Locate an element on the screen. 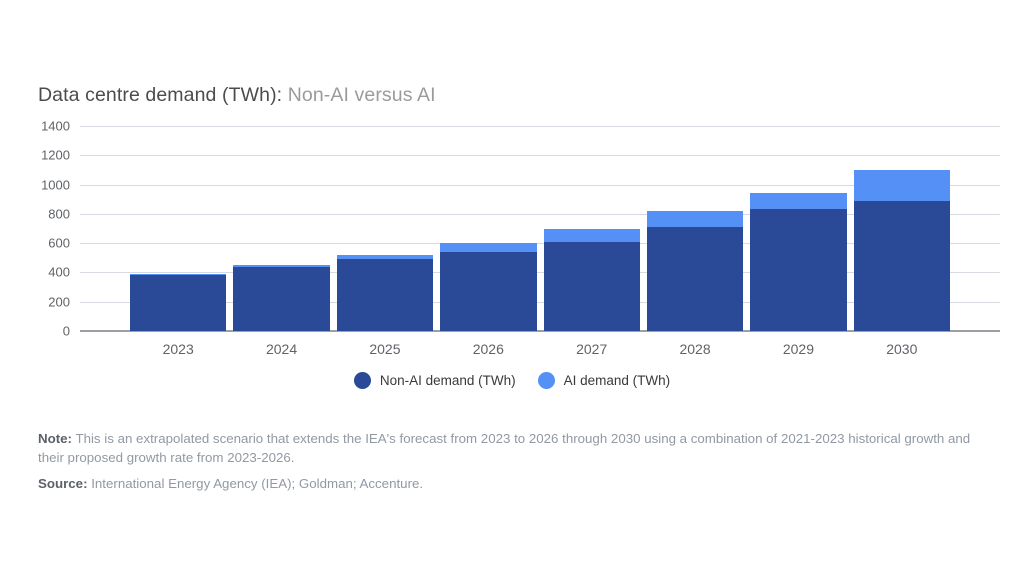 Image resolution: width=1024 pixels, height=576 pixels. legend-item-ai: AI demand (TWh) is located at coordinates (604, 380).